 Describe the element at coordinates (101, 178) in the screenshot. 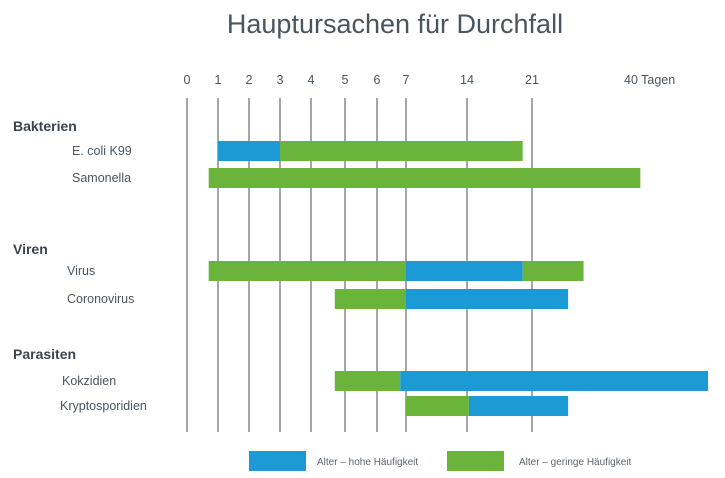

I see `row-label: Samonella` at that location.